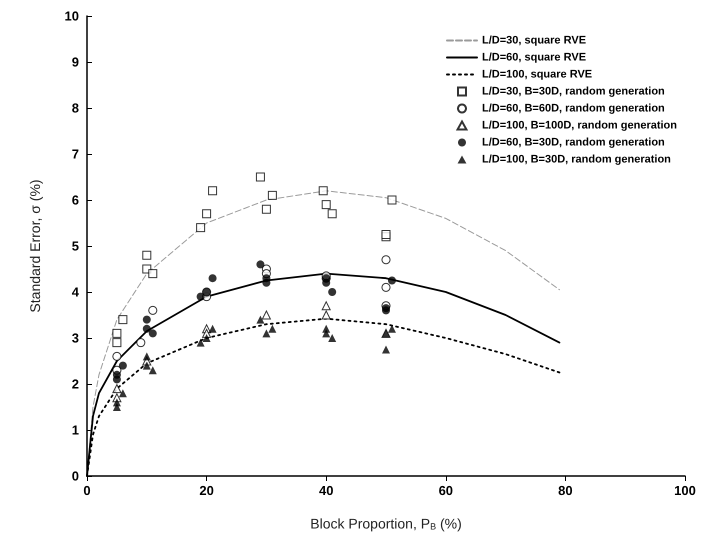 The image size is (702, 557). What do you see at coordinates (71, 16) in the screenshot?
I see `y-tick-label: 10` at bounding box center [71, 16].